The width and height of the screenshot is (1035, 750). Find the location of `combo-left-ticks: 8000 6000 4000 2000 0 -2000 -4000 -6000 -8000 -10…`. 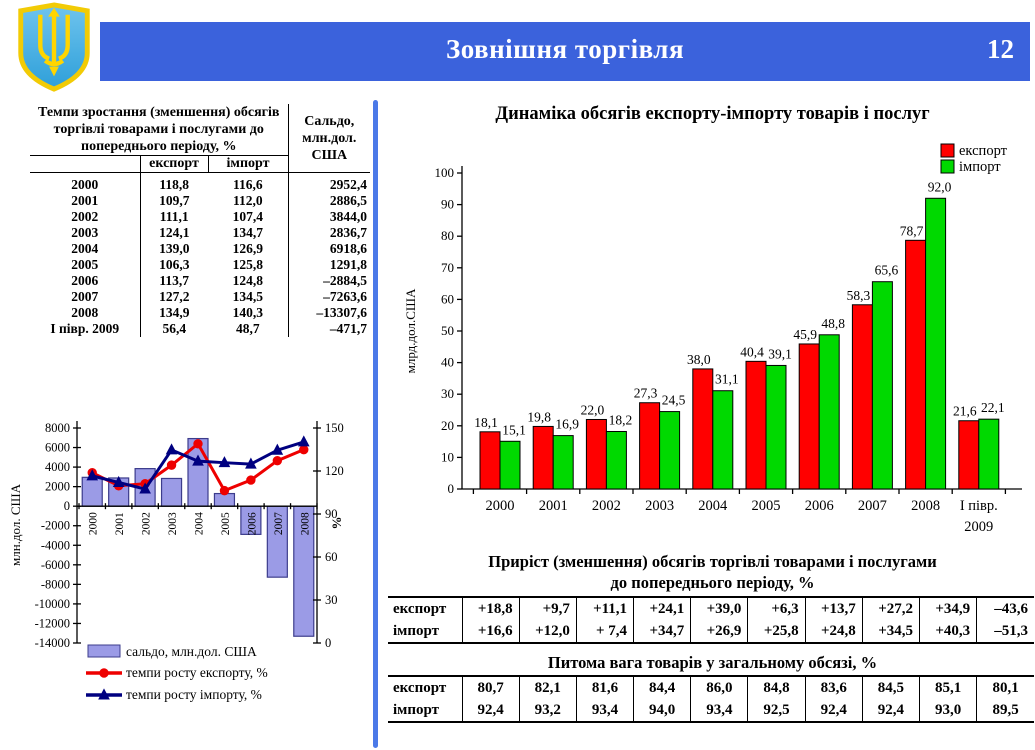

combo-left-ticks: 8000 6000 4000 2000 0 -2000 -4000 -6000 -8000 -10… is located at coordinates (52, 535).